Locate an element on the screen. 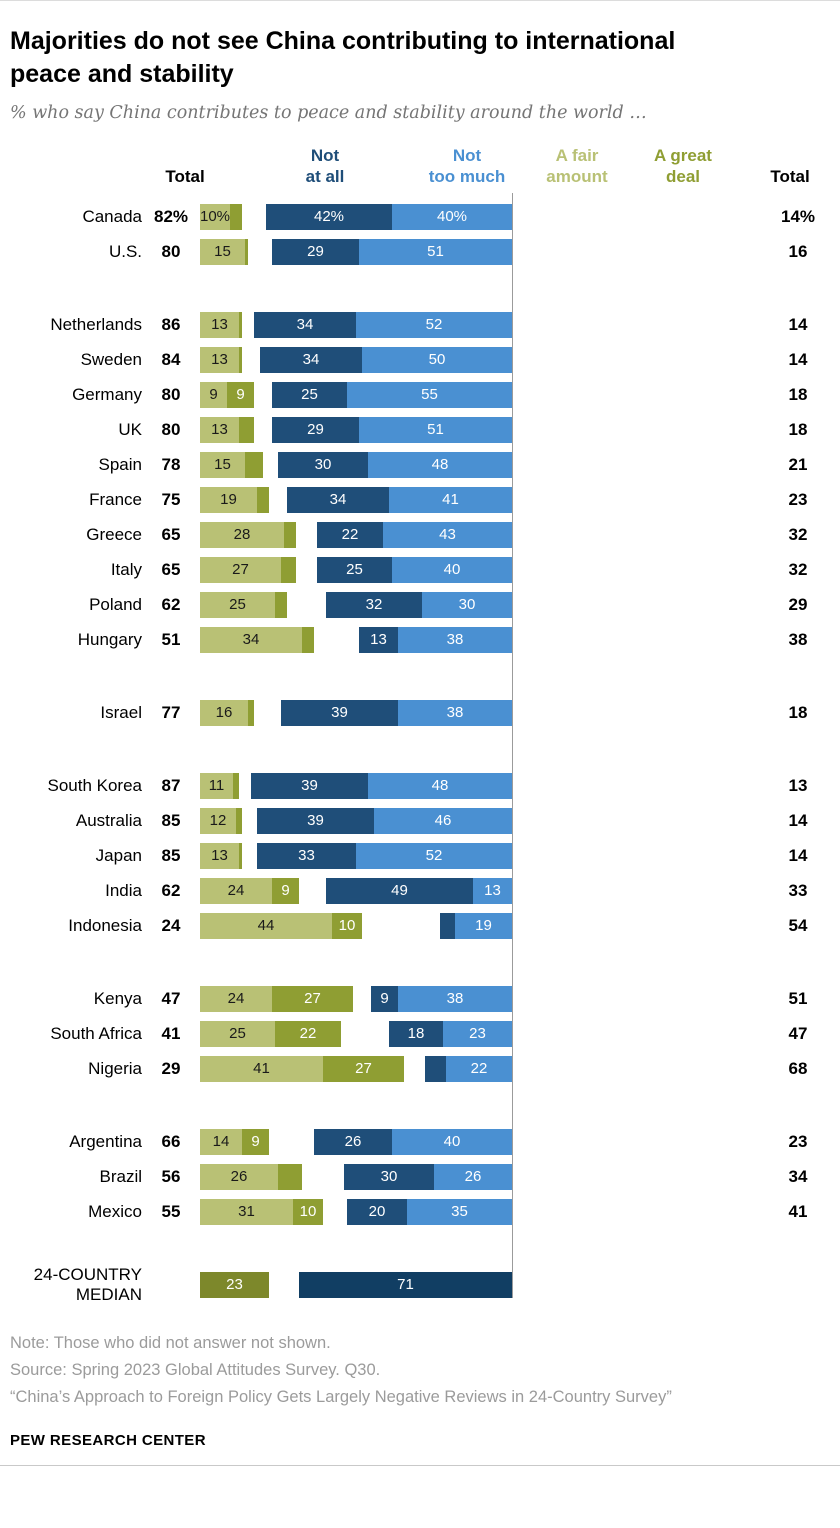  total-right-value: 54 is located at coordinates (798, 925).